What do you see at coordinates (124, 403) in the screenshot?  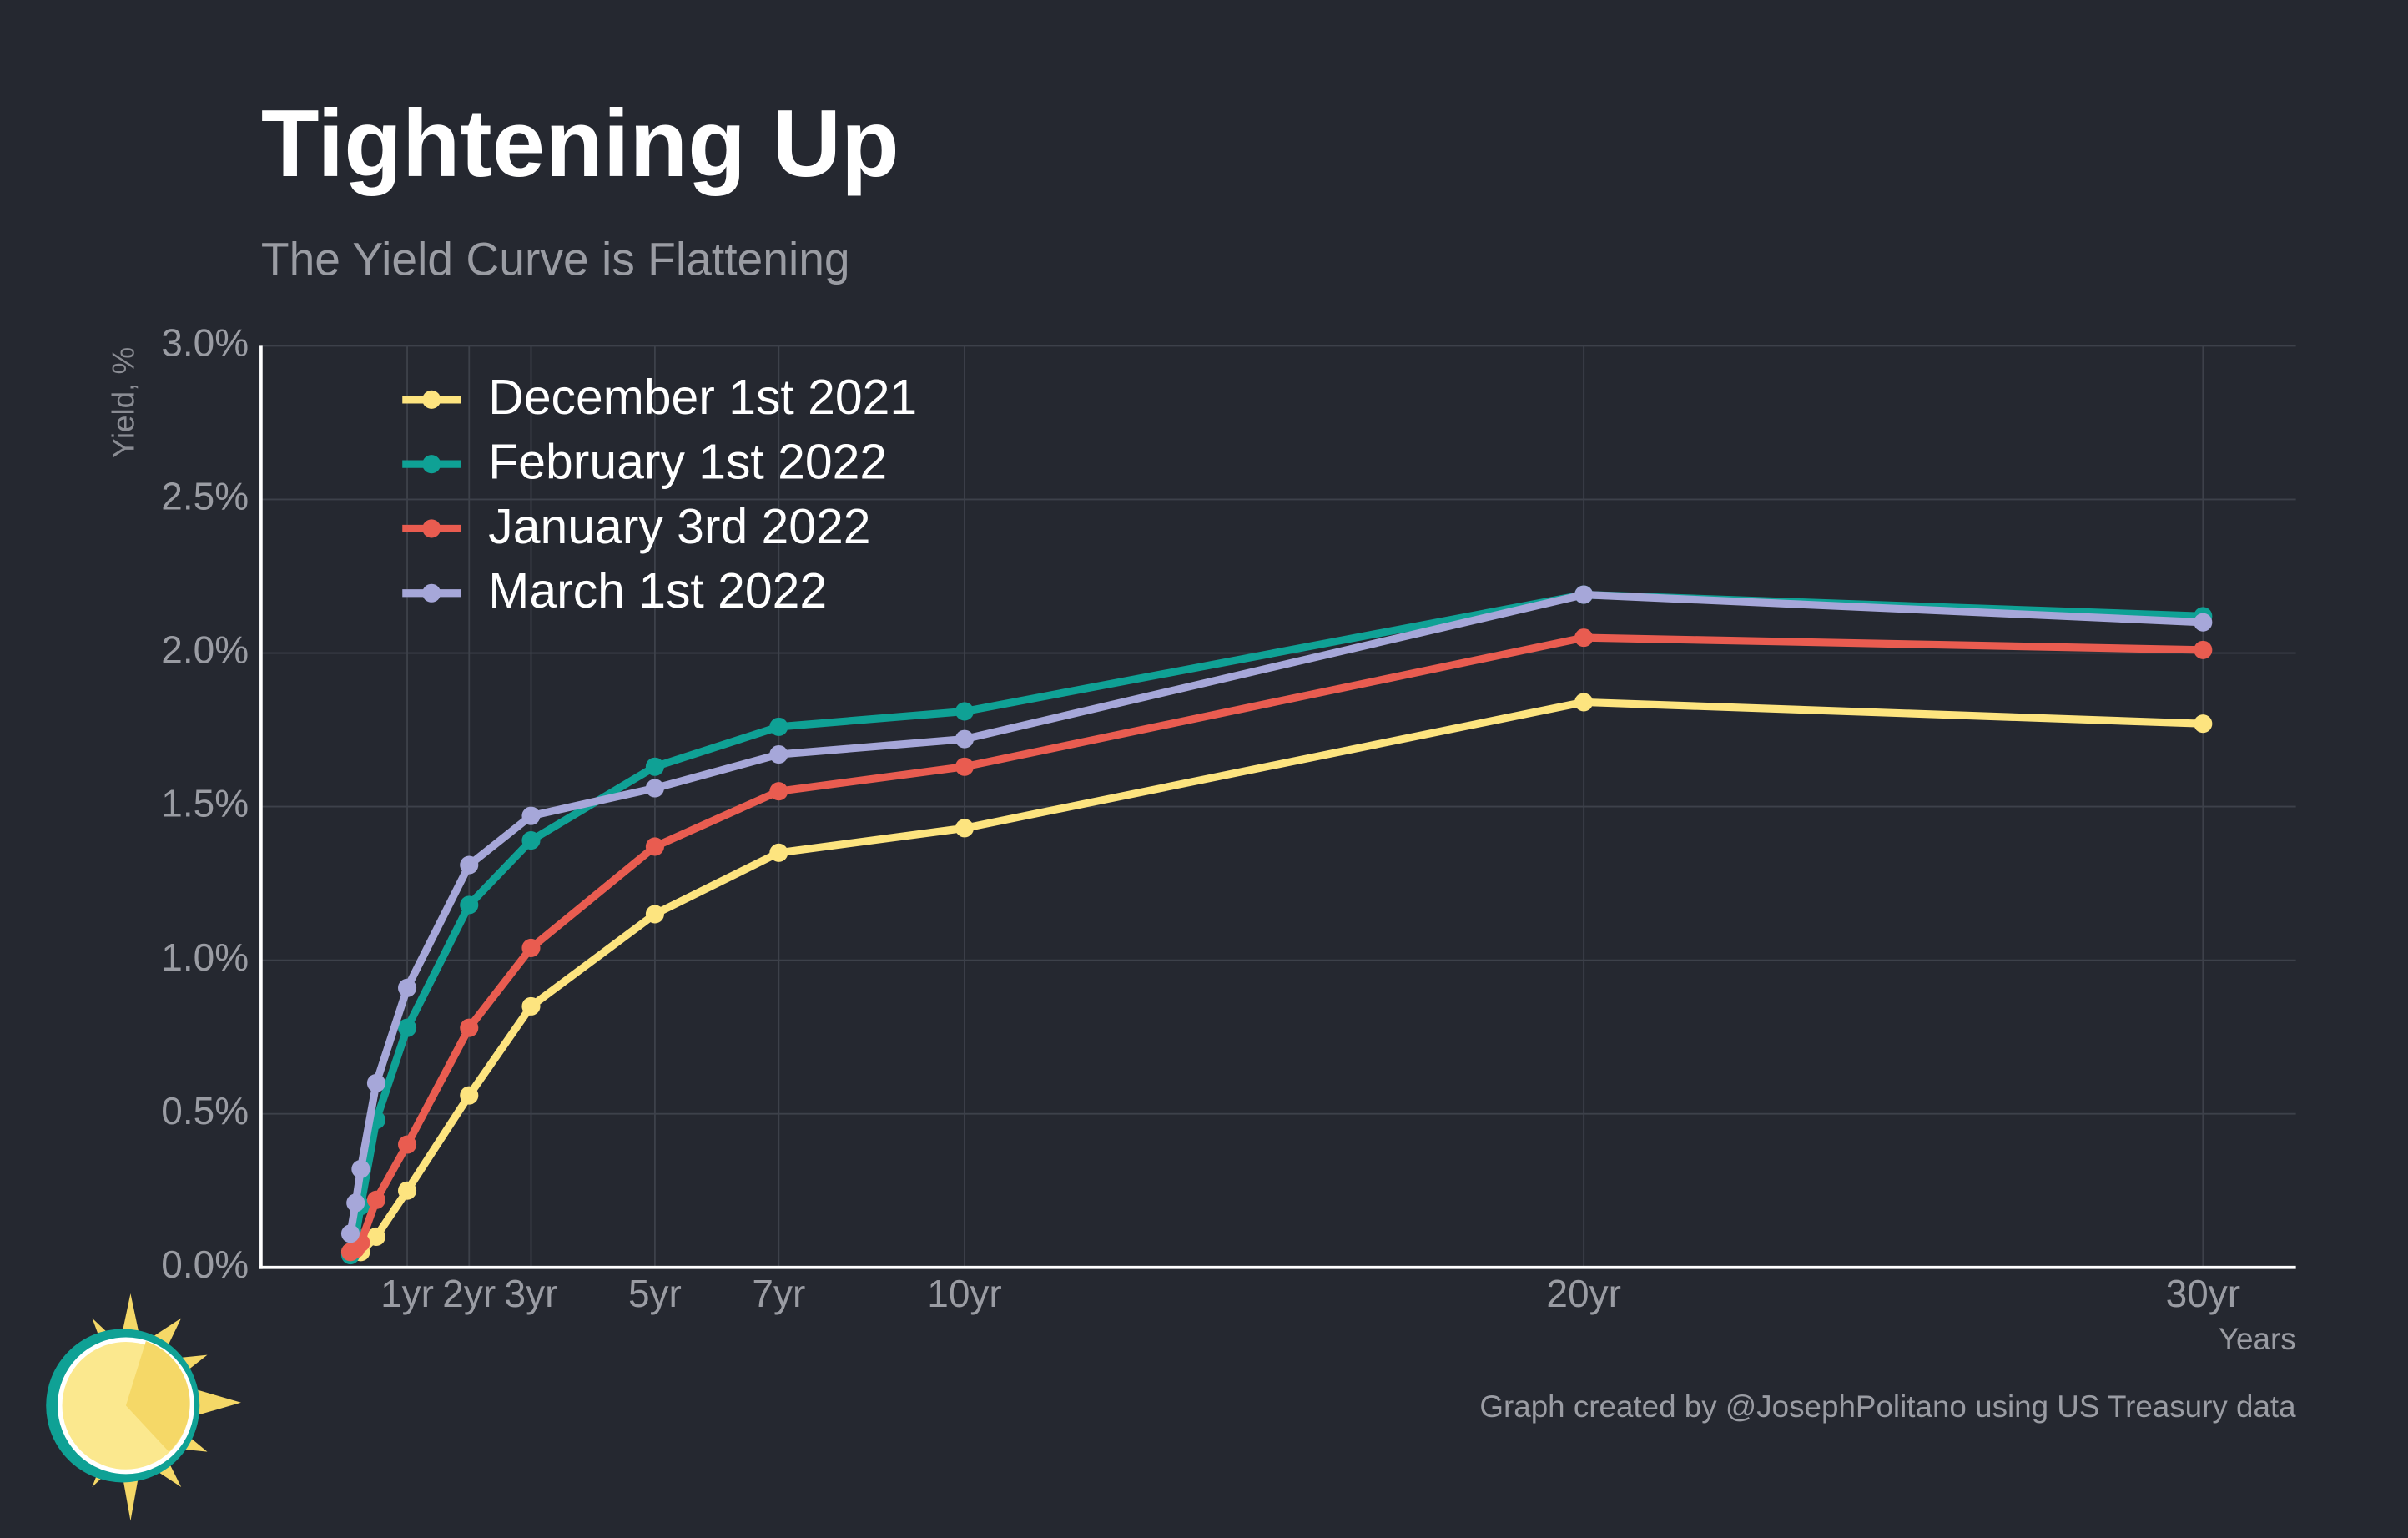 I see `y-axis-label: Yield, %` at bounding box center [124, 403].